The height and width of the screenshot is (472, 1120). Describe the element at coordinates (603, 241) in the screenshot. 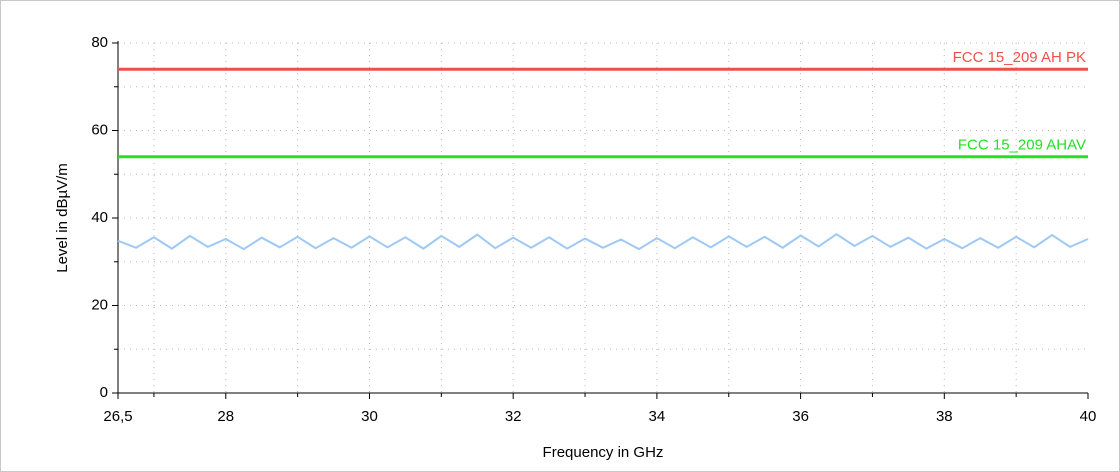

I see `trace` at that location.